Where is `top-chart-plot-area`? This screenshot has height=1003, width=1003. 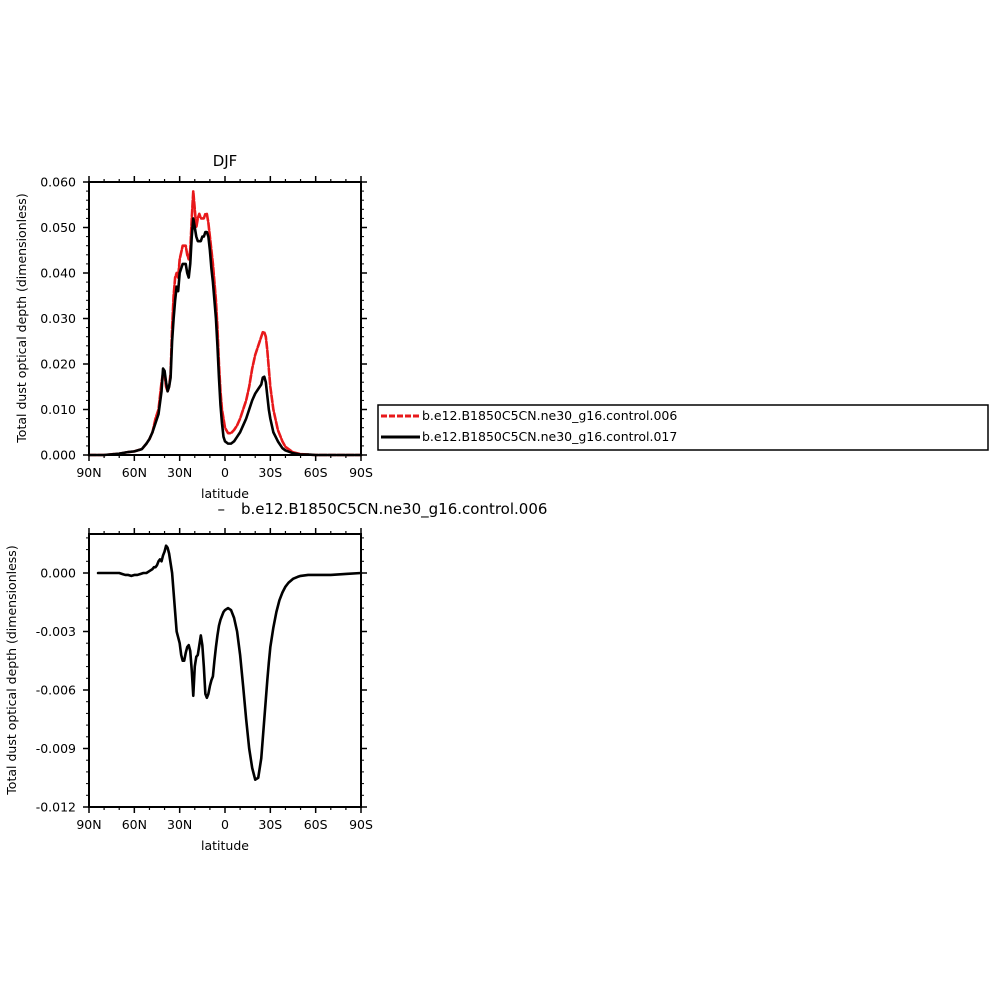 top-chart-plot-area is located at coordinates (225, 323).